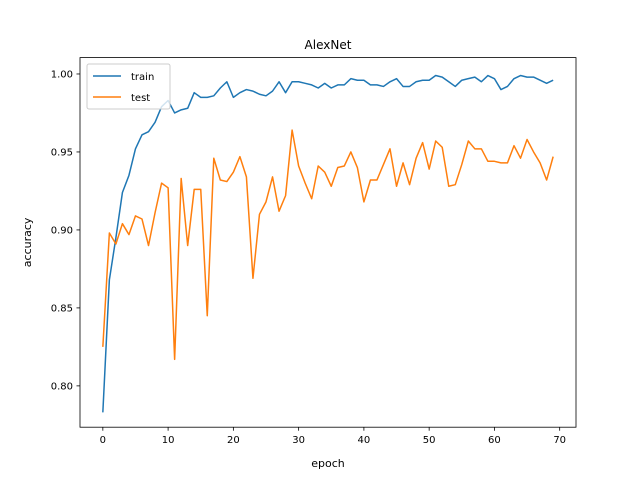  I want to click on x-tick-label: 60, so click(494, 440).